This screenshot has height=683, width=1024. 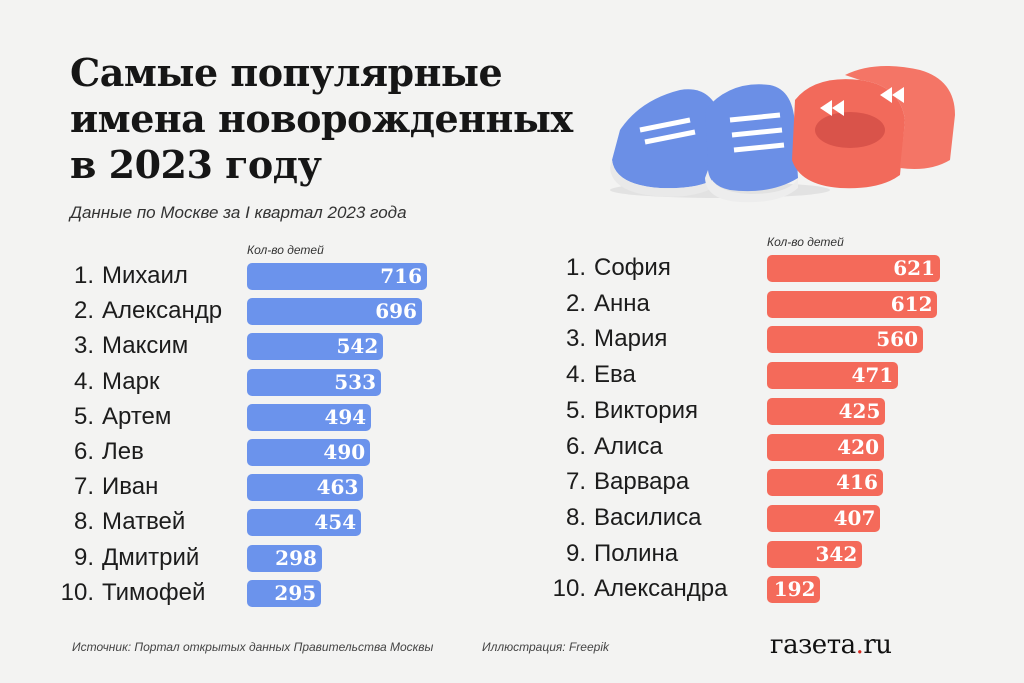 I want to click on row-label: 1. София, so click(x=610, y=268).